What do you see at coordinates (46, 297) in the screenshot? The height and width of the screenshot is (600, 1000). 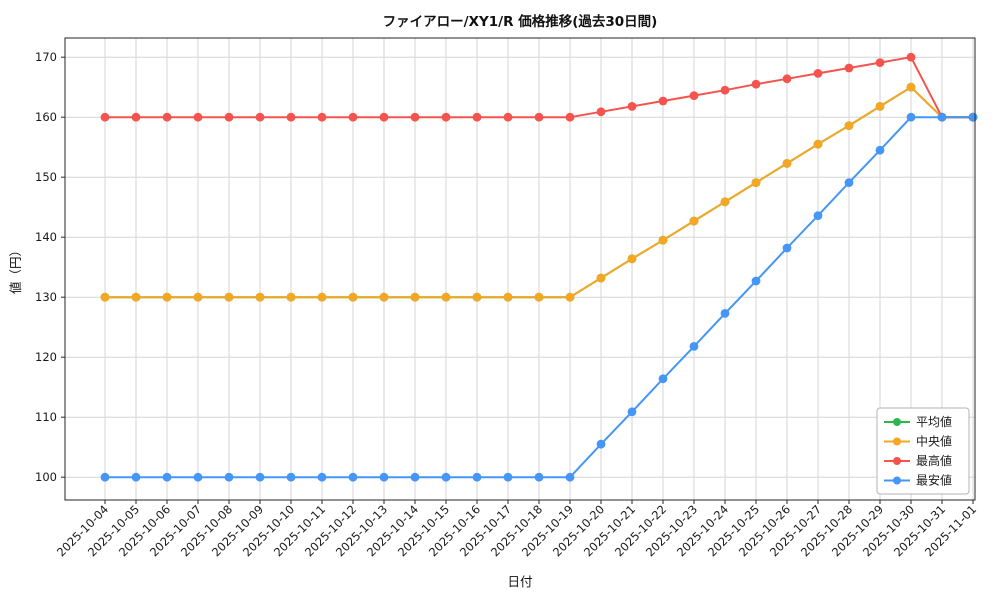 I see `y-tick-label: 130` at bounding box center [46, 297].